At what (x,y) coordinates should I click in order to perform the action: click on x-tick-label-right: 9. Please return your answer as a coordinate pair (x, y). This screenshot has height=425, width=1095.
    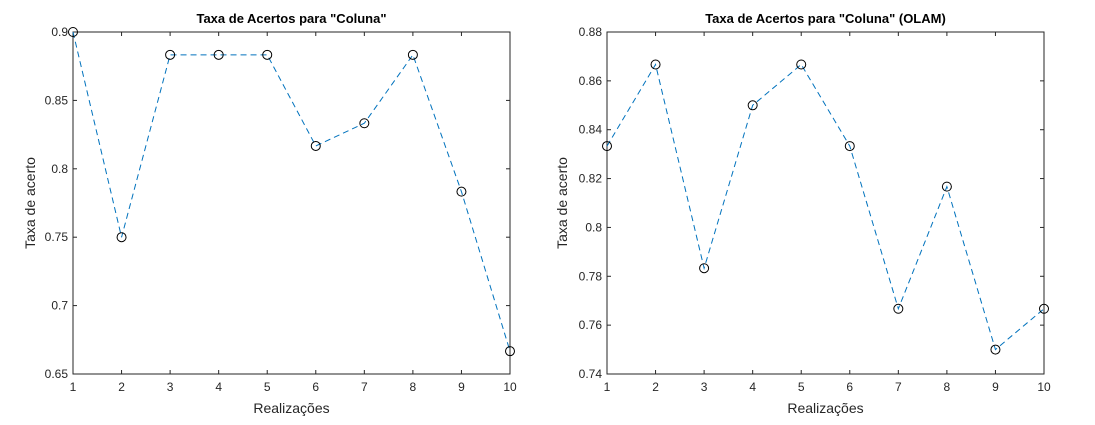
    Looking at the image, I should click on (995, 387).